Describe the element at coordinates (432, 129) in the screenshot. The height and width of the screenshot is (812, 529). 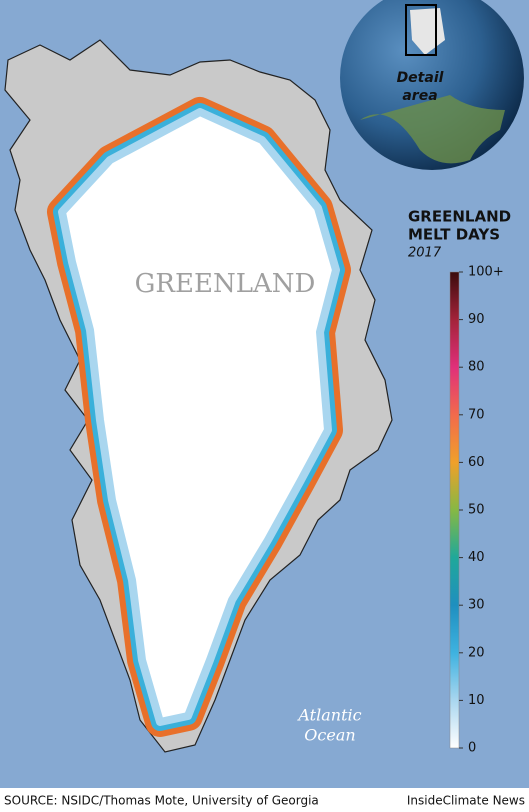
I see `globe-land` at that location.